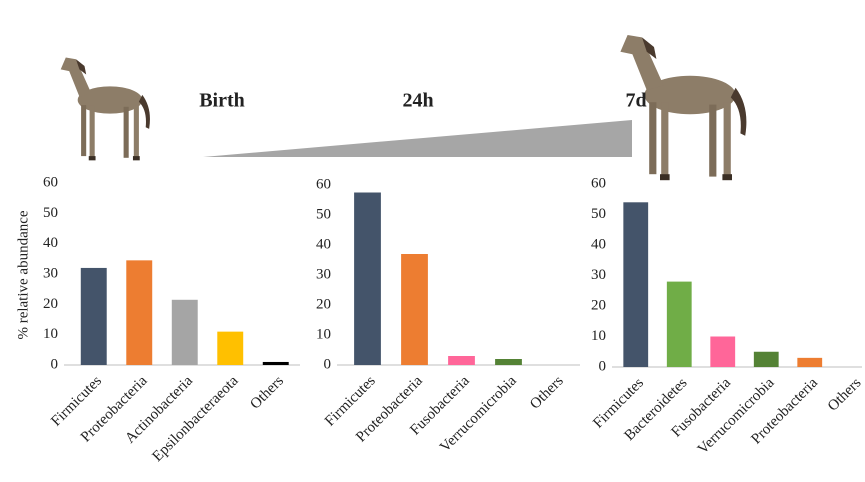 This screenshot has width=865, height=482. I want to click on foal-birth, so click(105, 109).